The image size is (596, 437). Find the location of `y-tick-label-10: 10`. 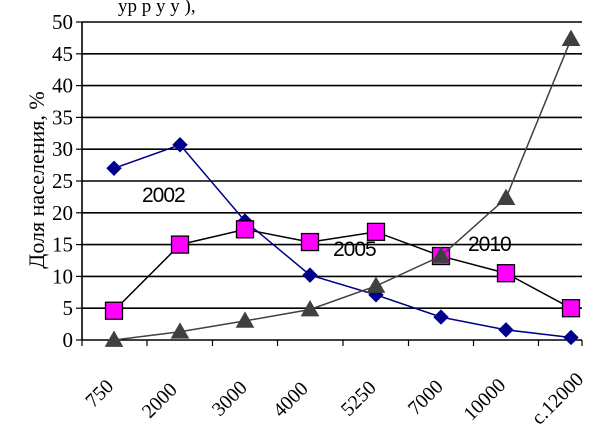

y-tick-label-10: 10 is located at coordinates (62, 276).